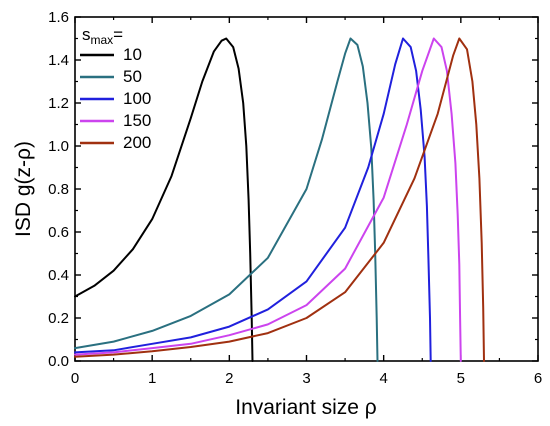 The height and width of the screenshot is (426, 550). I want to click on x-tick-label: 0, so click(75, 378).